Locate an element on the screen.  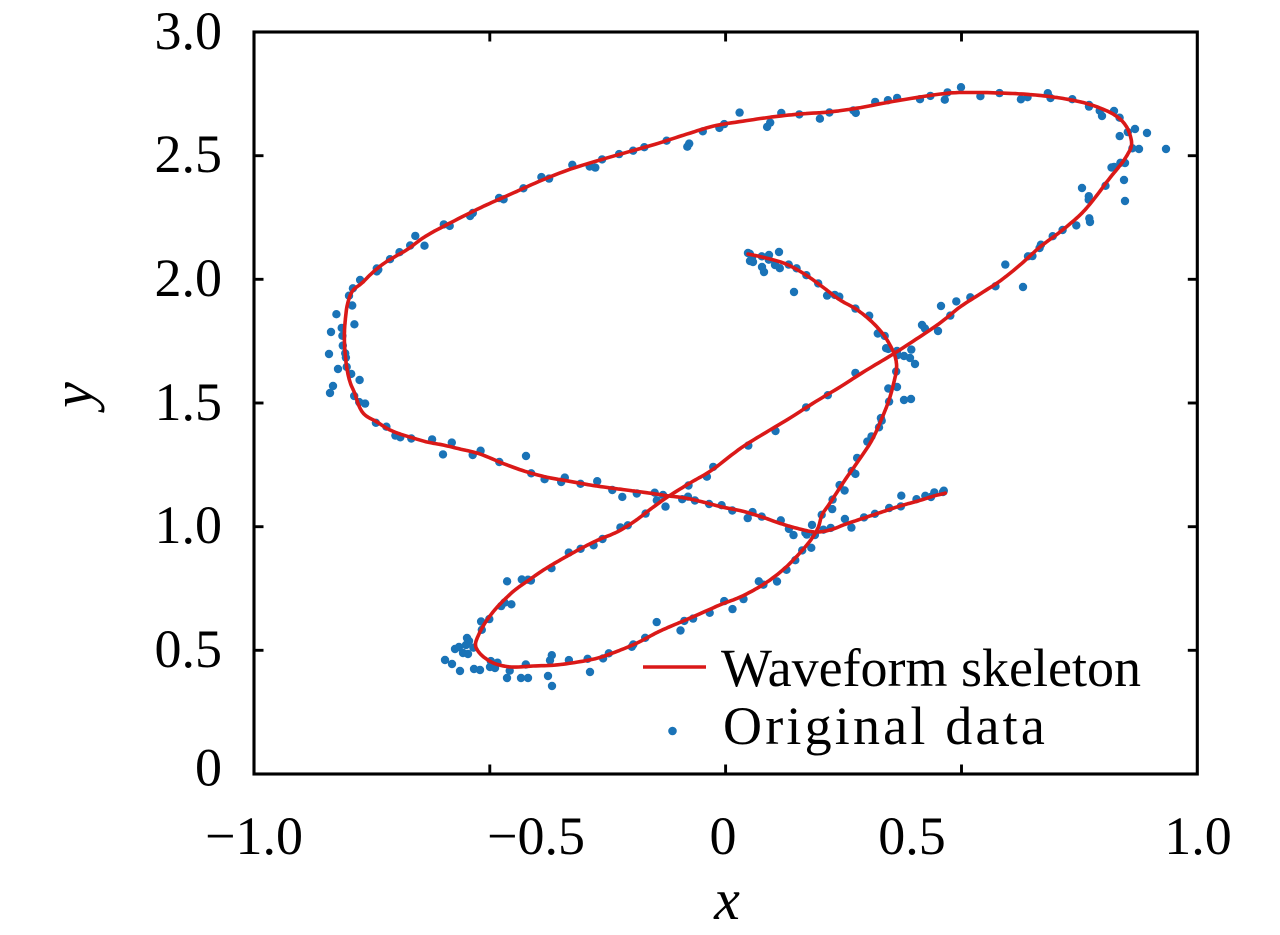
svg-text: 2.0 is located at coordinates (189, 278).